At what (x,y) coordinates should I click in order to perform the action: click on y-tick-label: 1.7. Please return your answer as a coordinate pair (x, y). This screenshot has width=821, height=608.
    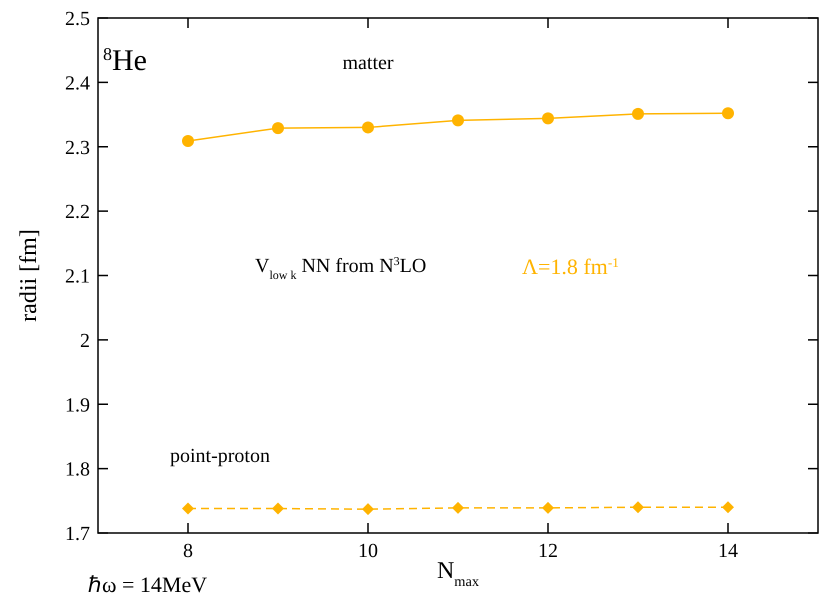
    Looking at the image, I should click on (77, 534).